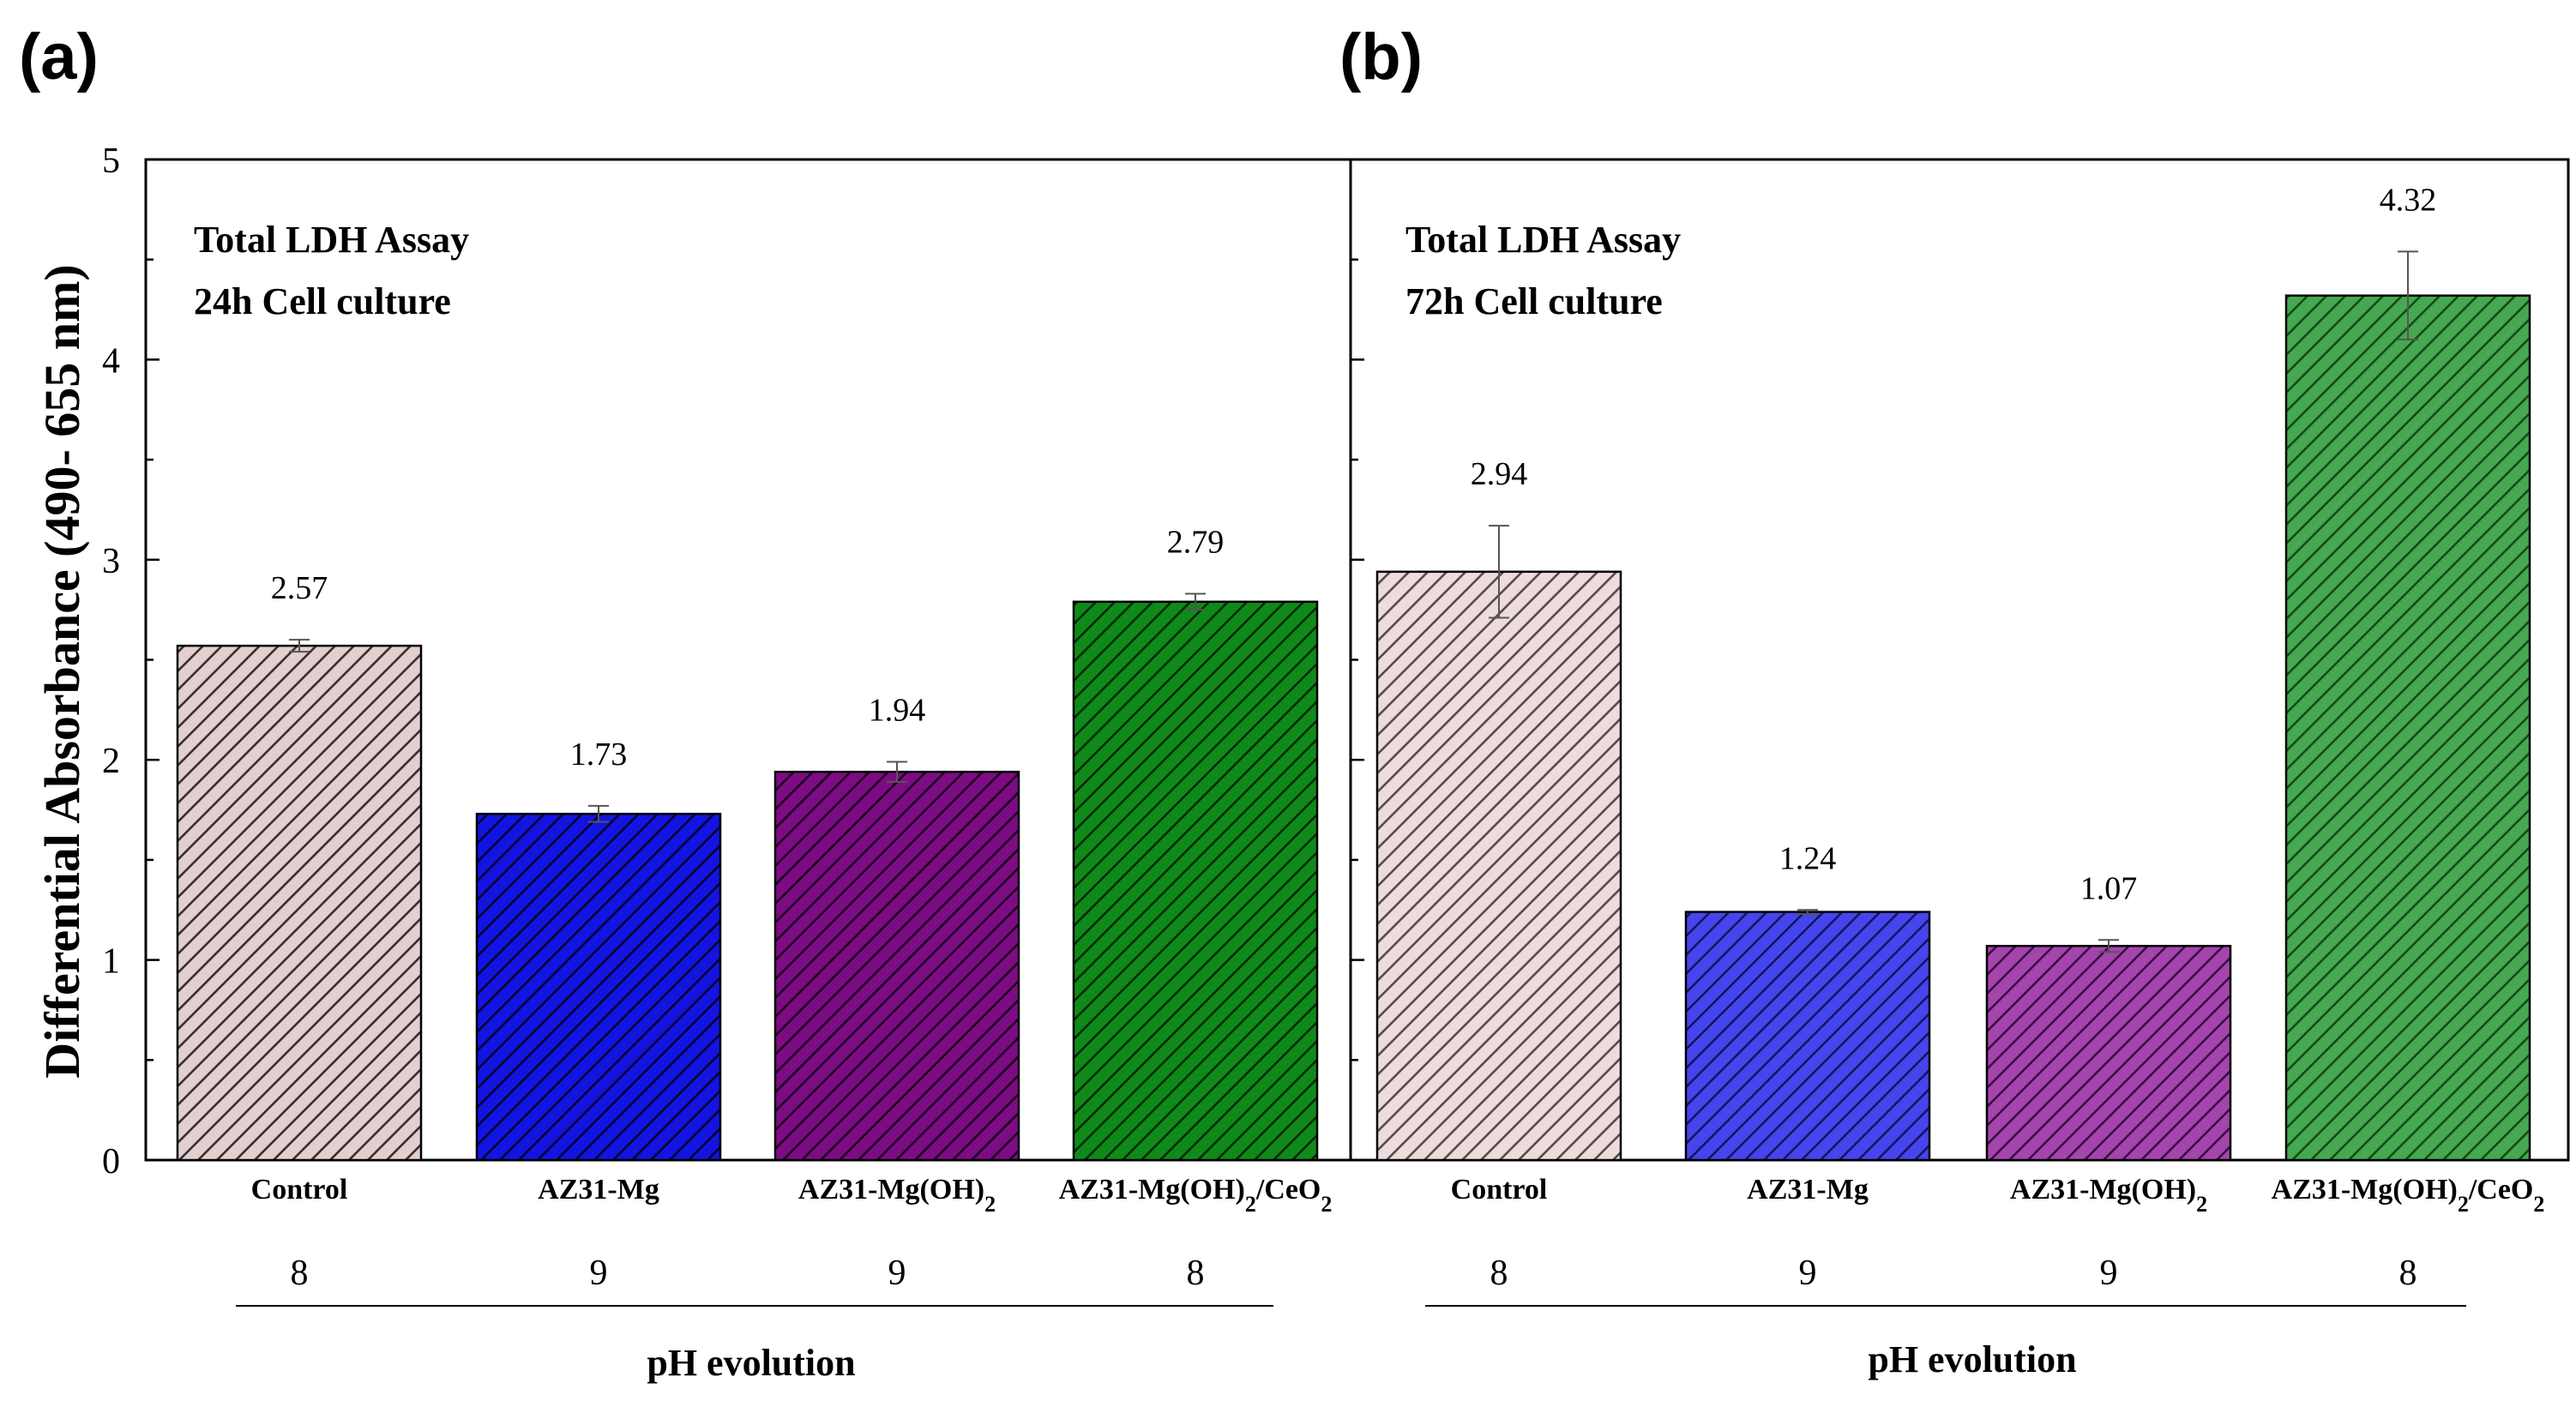 The height and width of the screenshot is (1407, 2576). I want to click on ph-value-a-1: 8, so click(300, 1273).